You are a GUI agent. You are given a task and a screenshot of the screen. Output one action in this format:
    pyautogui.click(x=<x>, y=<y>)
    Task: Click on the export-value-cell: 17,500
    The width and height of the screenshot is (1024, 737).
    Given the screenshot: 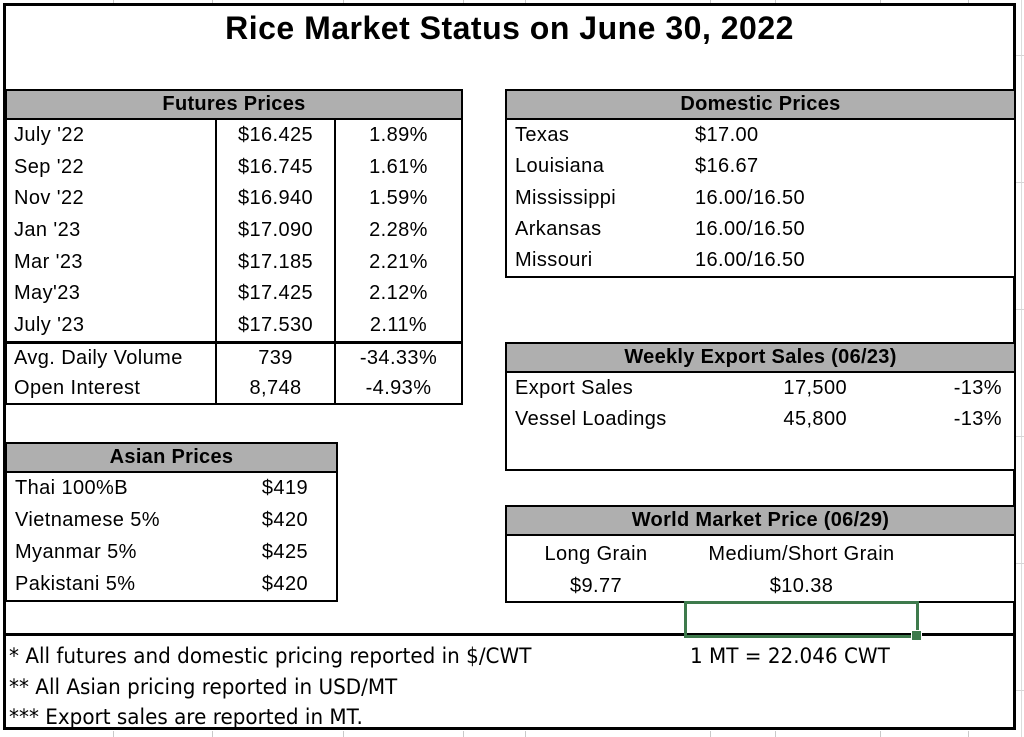 What is the action you would take?
    pyautogui.click(x=815, y=388)
    